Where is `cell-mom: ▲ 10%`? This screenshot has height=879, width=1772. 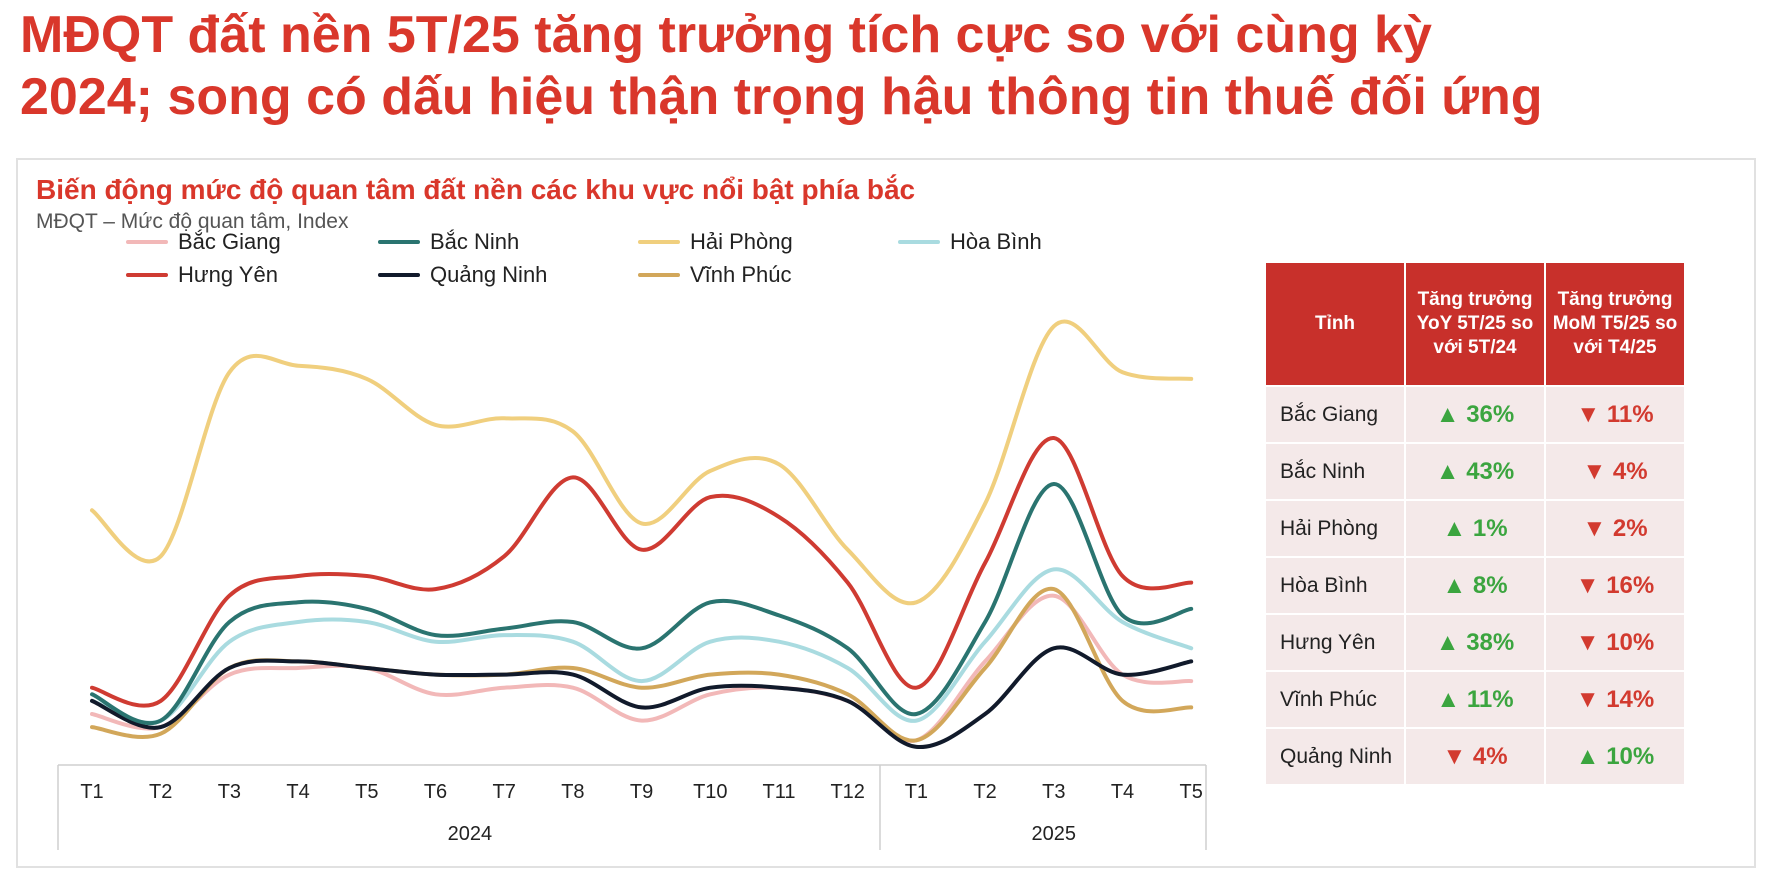 cell-mom: ▲ 10% is located at coordinates (1615, 756).